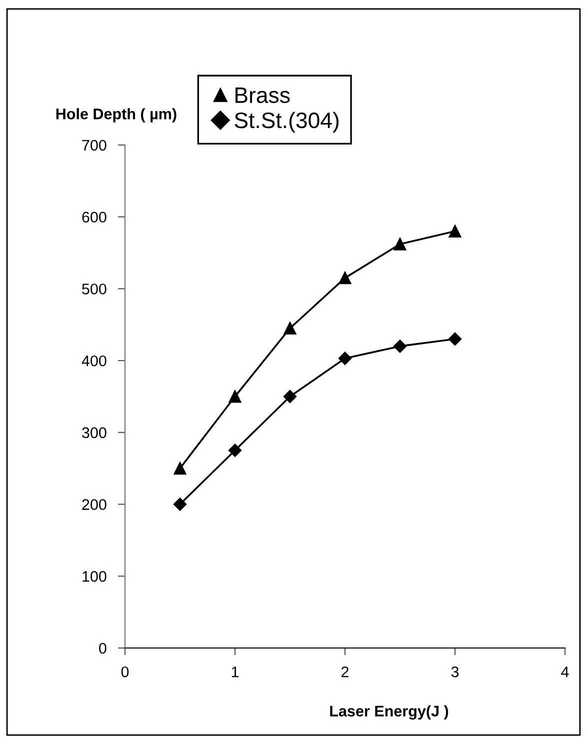 The image size is (587, 744). I want to click on y-axis-title: Hole Depth ( µm), so click(116, 115).